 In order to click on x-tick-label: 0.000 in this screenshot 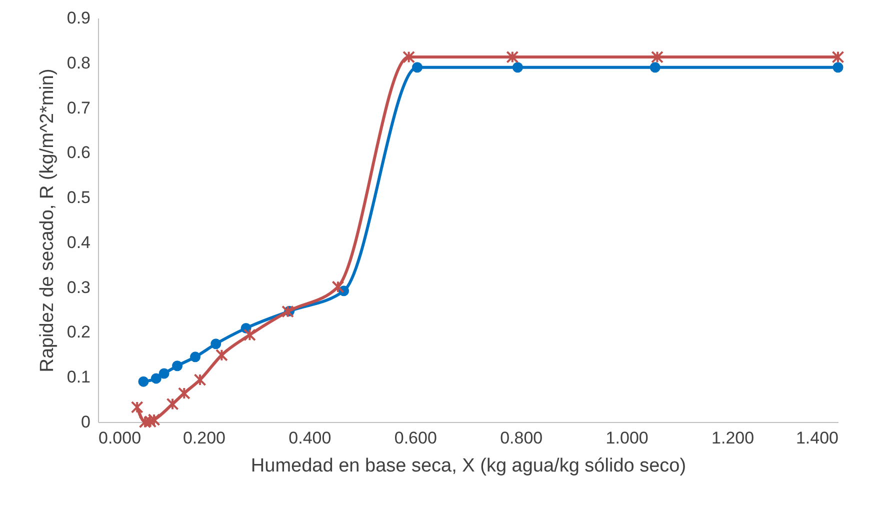, I will do `click(120, 438)`.